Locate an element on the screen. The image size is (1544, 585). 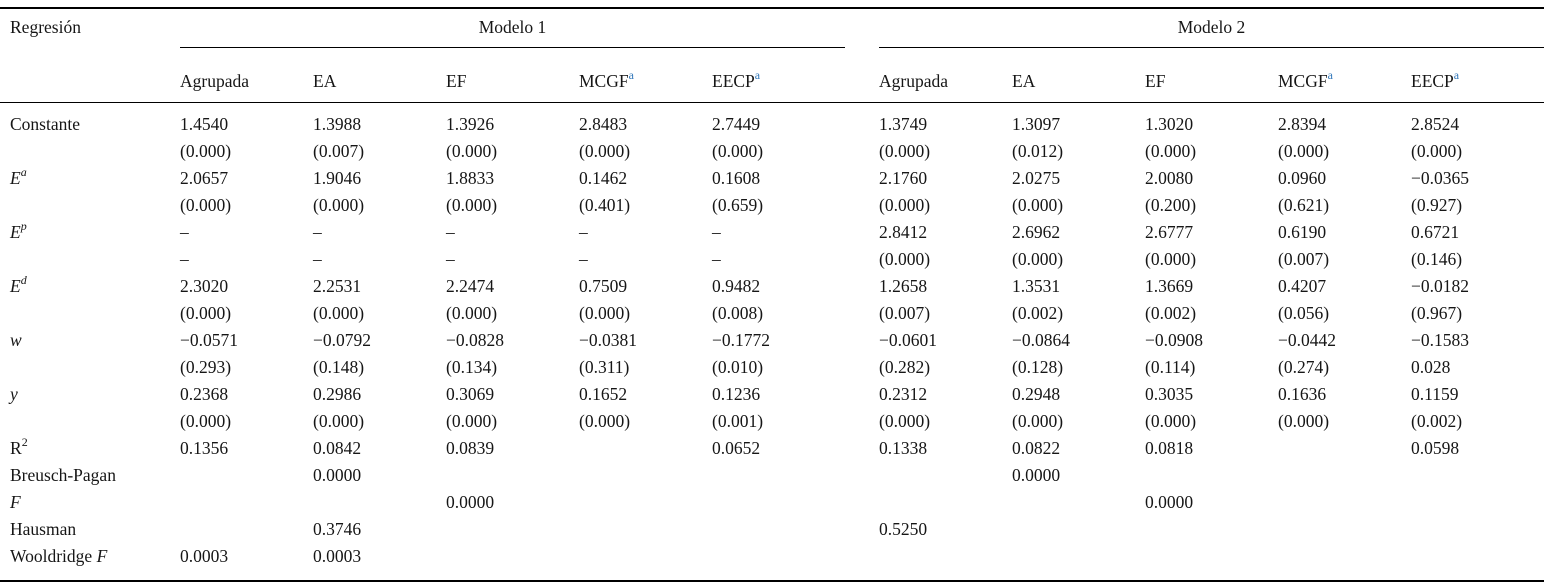
value-cell: 1.3926 is located at coordinates (470, 124).